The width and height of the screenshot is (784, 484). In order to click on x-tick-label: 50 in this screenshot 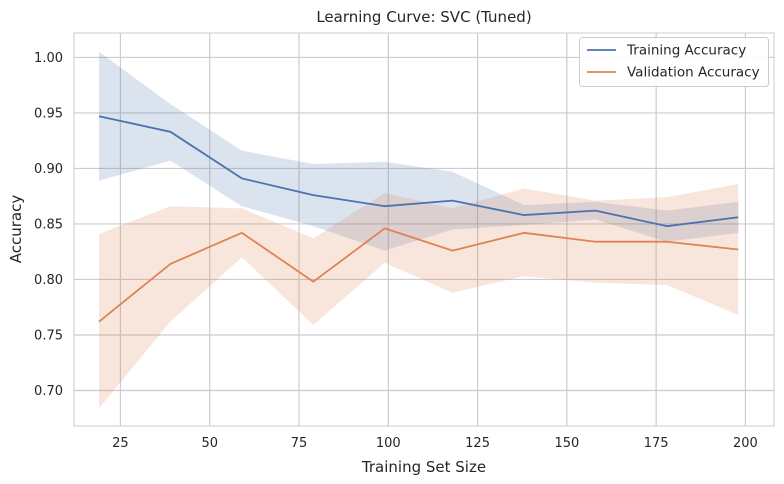, I will do `click(209, 443)`.